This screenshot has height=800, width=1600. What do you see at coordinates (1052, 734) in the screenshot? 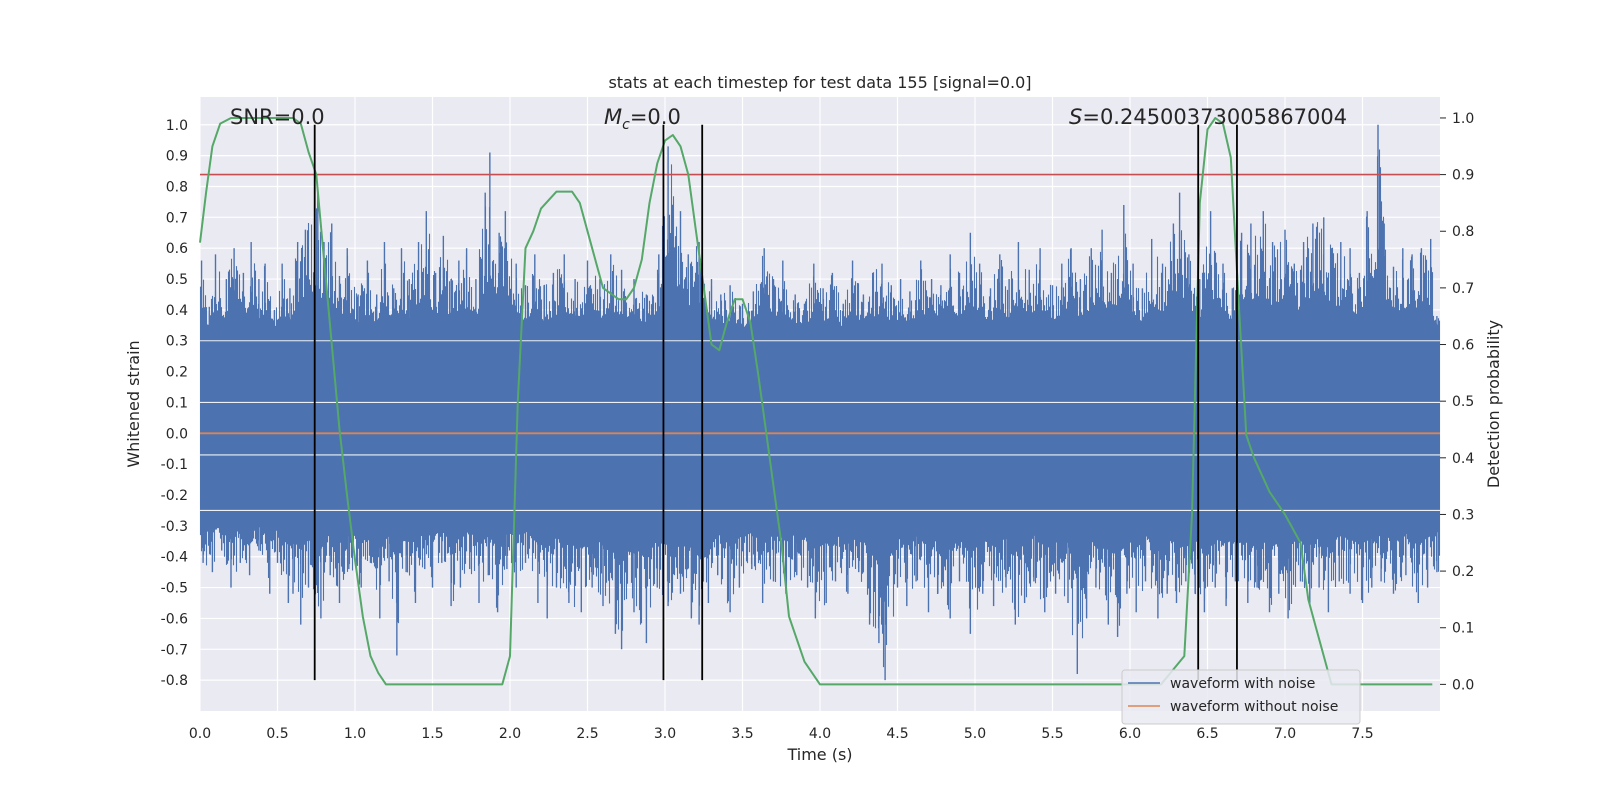
I see `x-tick-label: 5.5` at bounding box center [1052, 734].